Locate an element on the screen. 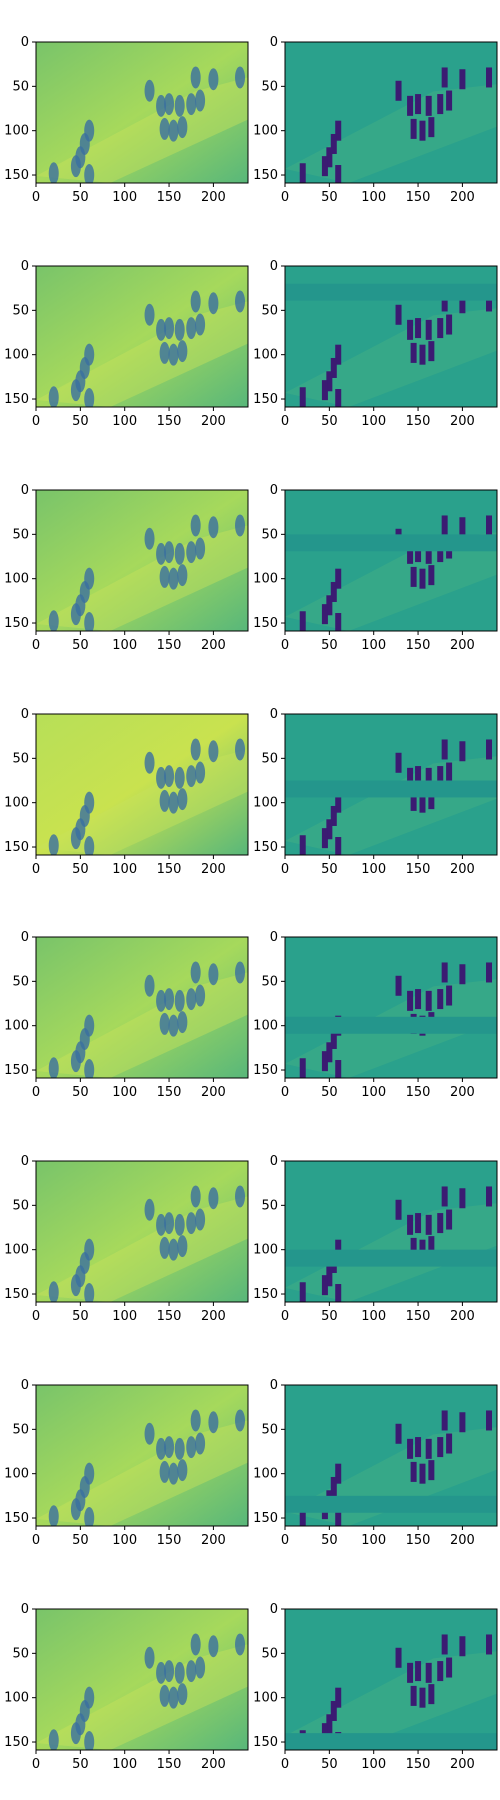 This screenshot has width=500, height=1800. panel-r5-c1: 0 50 100 150 200 0 50 100 150 is located at coordinates (126, 1015).